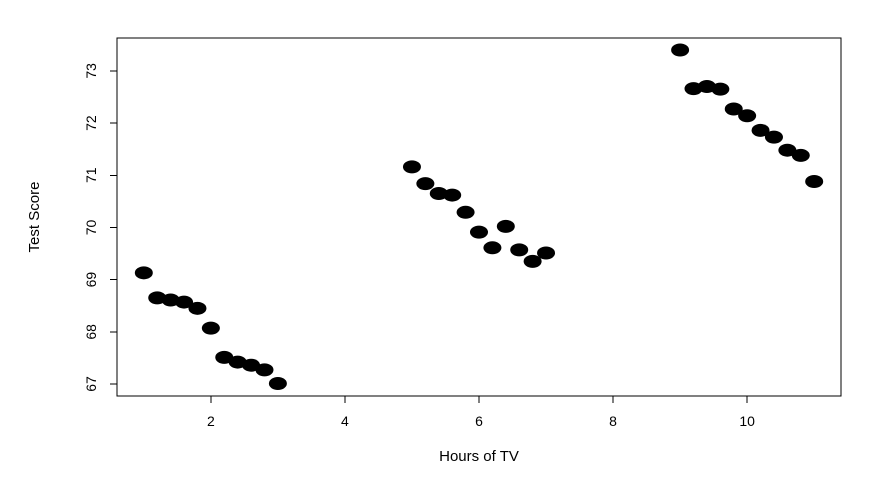 The height and width of the screenshot is (484, 888). What do you see at coordinates (91, 123) in the screenshot?
I see `y-tick-label: 72` at bounding box center [91, 123].